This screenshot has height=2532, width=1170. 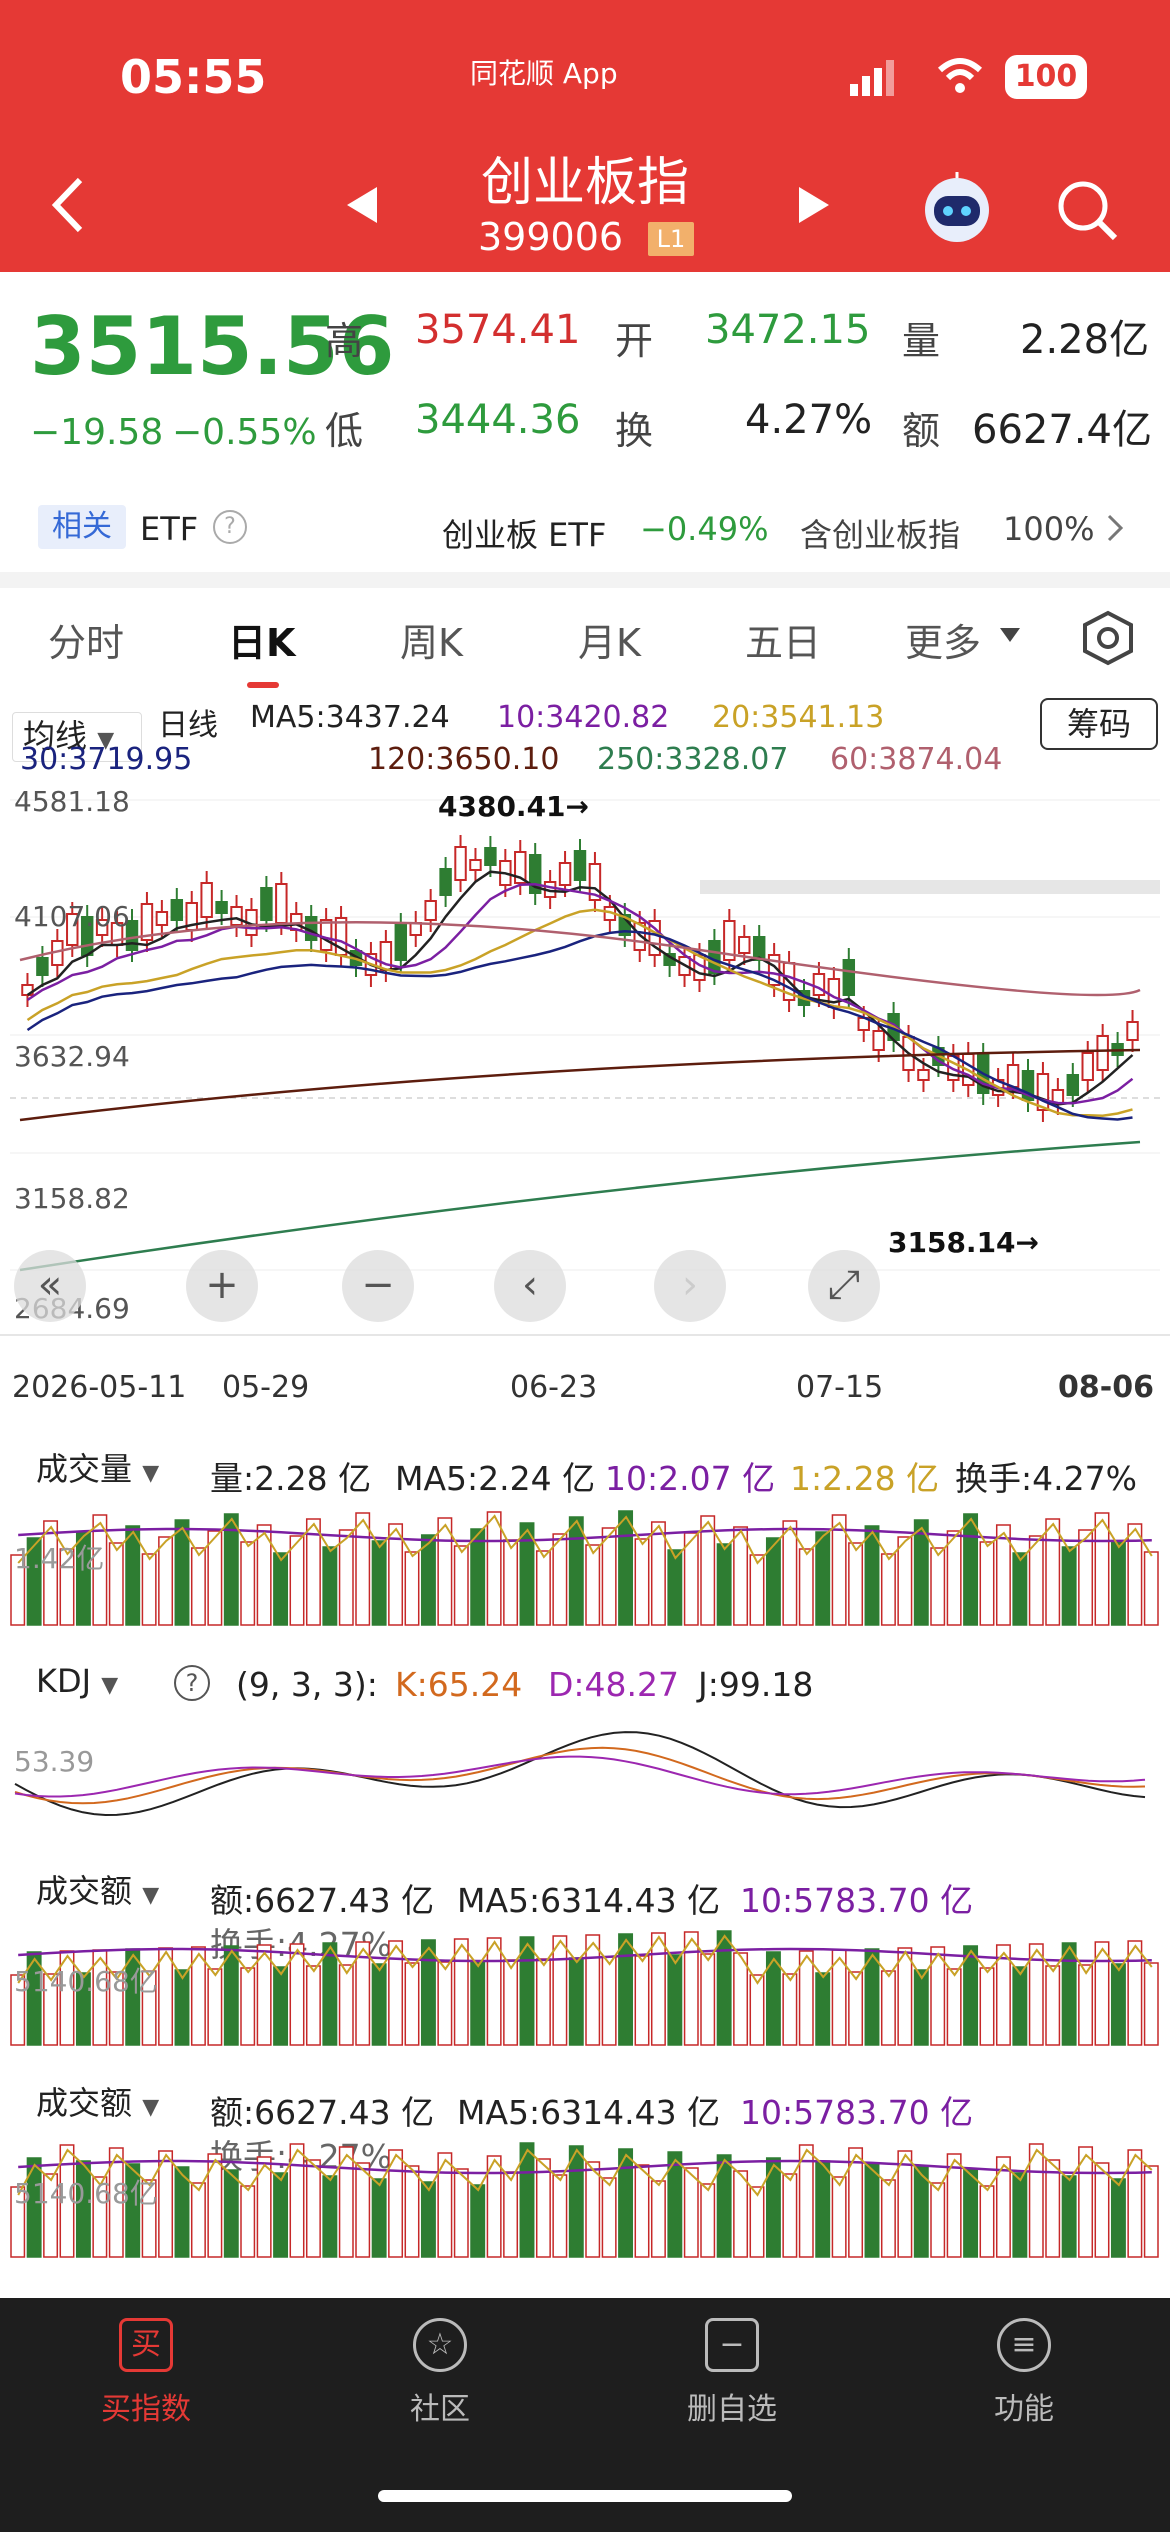 I want to click on back-icon, so click(x=68, y=205).